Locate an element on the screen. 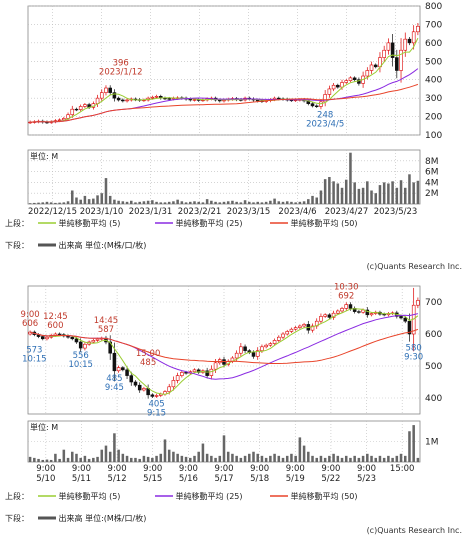 This screenshot has width=474, height=537. price-annotation: 9:30 is located at coordinates (413, 357).